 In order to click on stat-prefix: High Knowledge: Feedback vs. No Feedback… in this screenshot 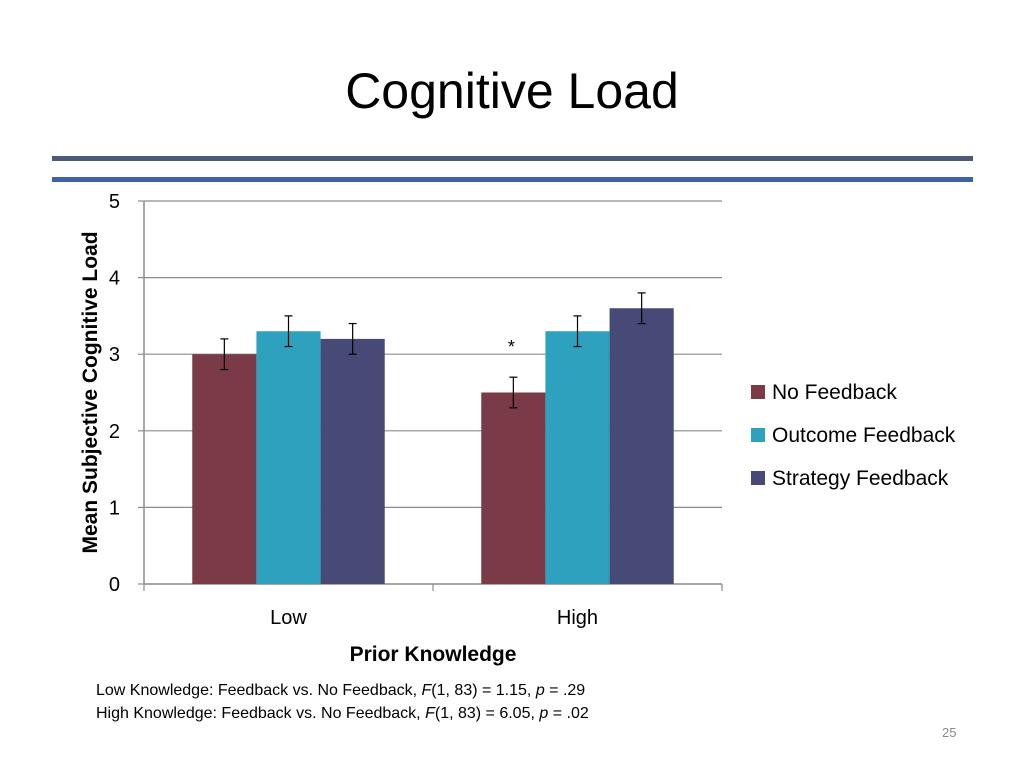, I will do `click(261, 713)`.